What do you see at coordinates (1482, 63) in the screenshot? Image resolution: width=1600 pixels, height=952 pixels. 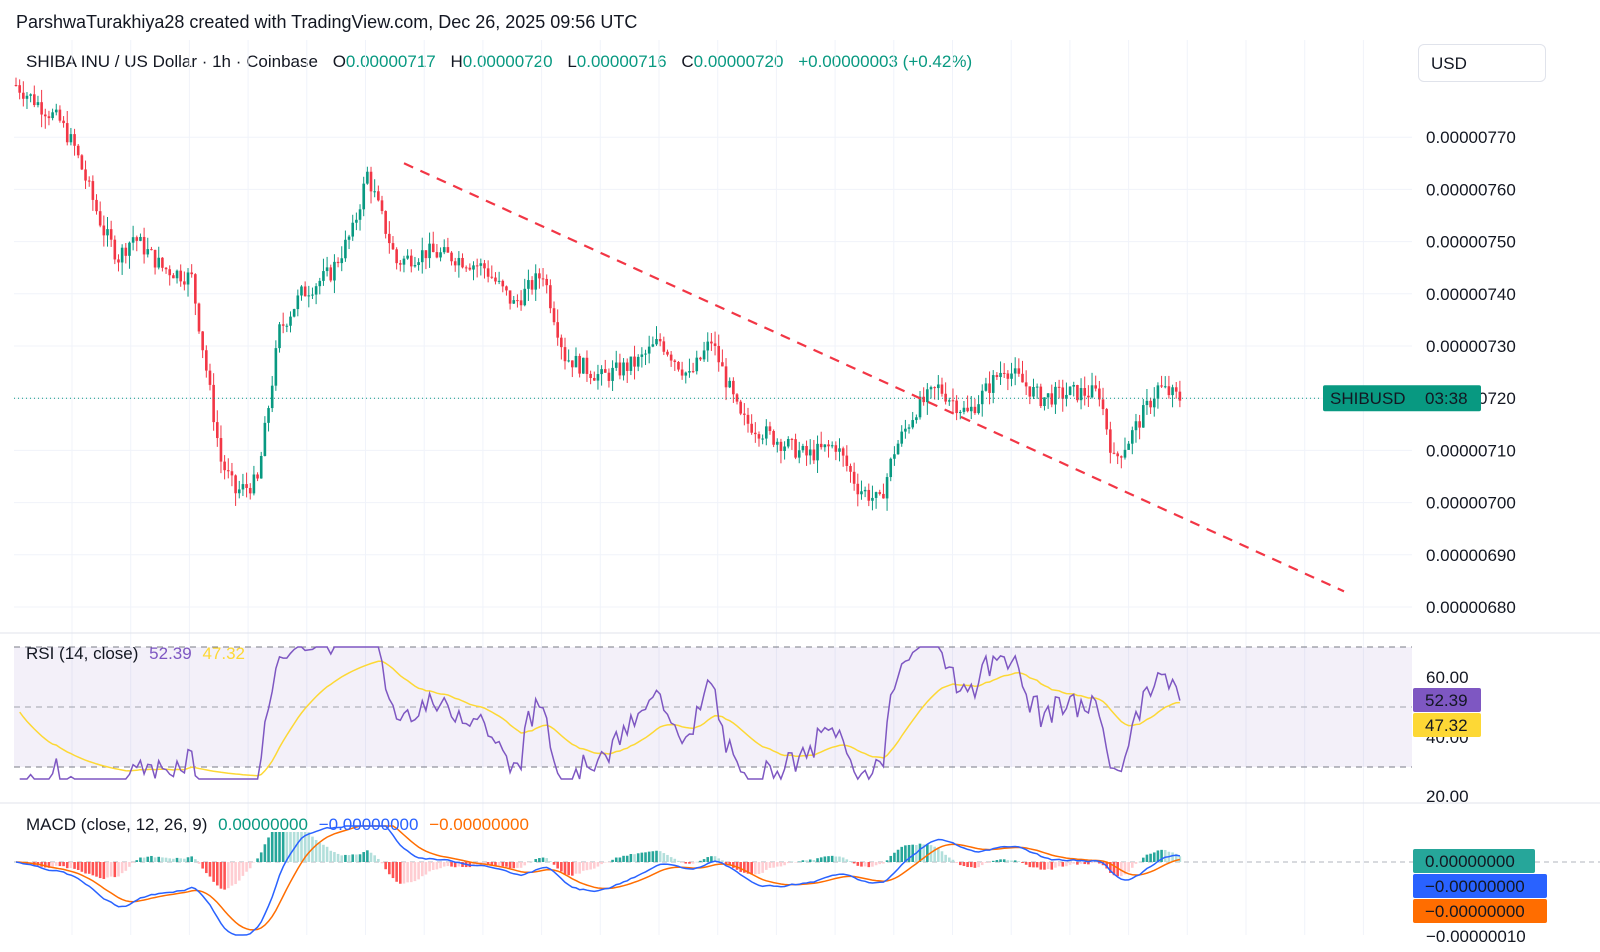 I see `currency-button: USD` at bounding box center [1482, 63].